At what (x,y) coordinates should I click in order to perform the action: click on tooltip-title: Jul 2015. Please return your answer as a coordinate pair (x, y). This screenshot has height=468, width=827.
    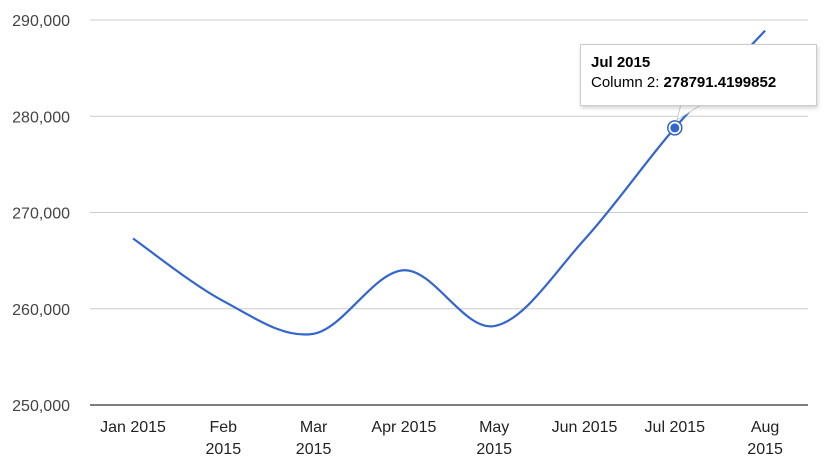
    Looking at the image, I should click on (621, 62).